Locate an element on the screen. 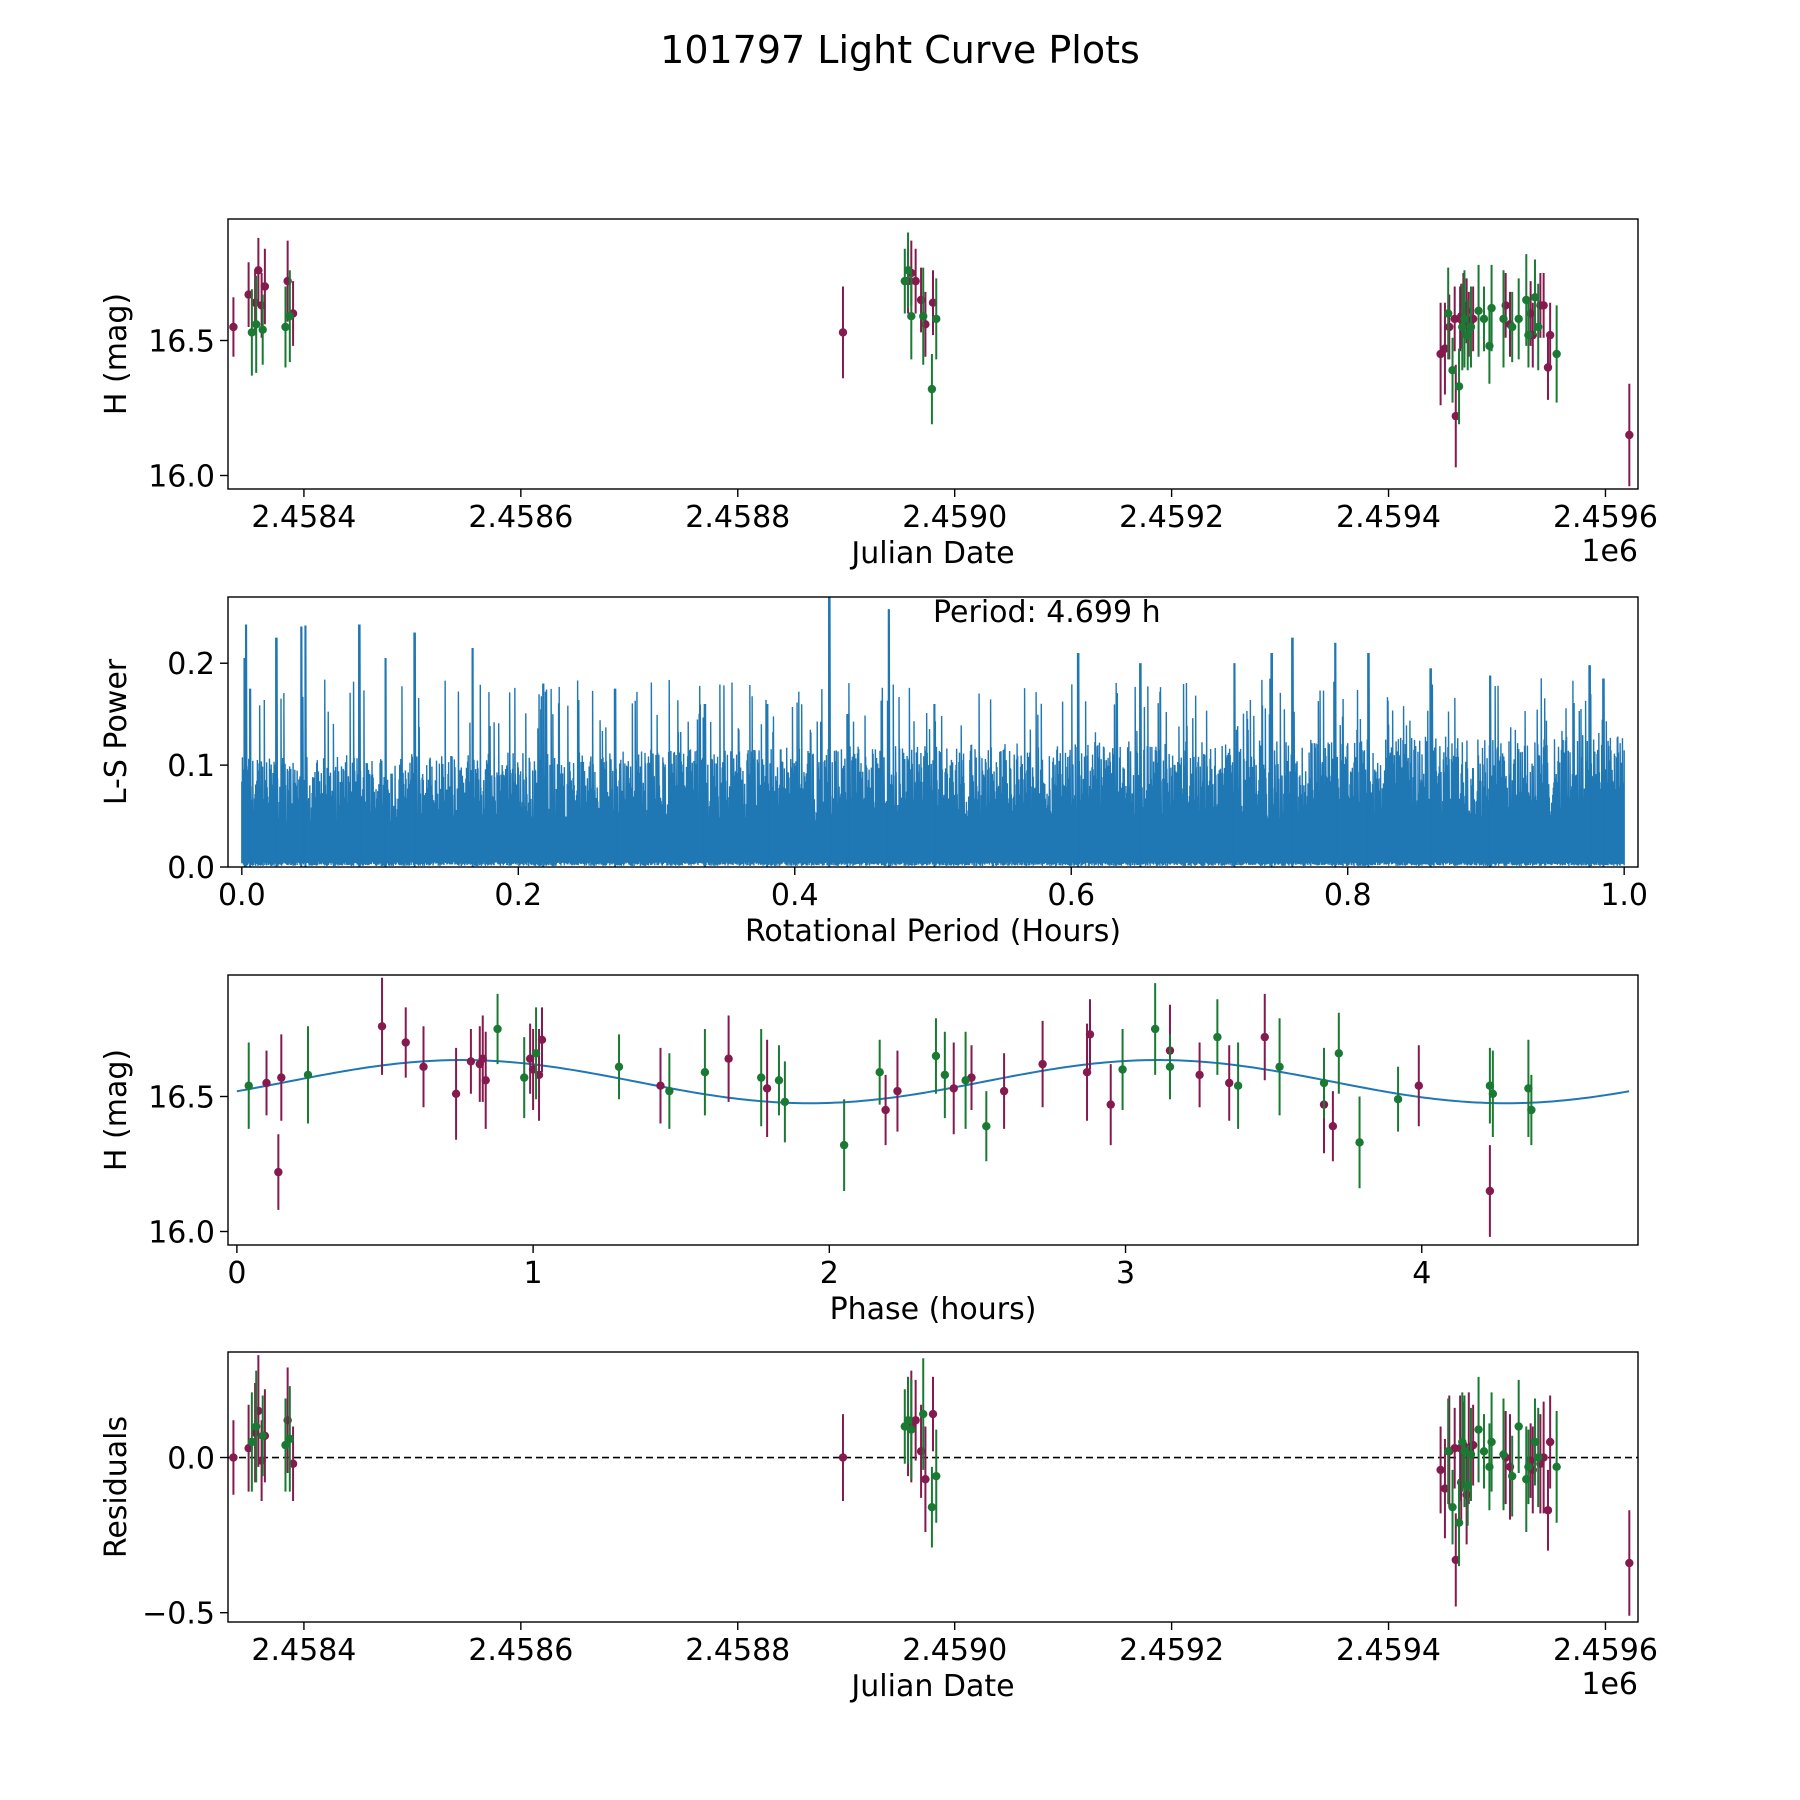  x-tick-label: 1 is located at coordinates (533, 1273).